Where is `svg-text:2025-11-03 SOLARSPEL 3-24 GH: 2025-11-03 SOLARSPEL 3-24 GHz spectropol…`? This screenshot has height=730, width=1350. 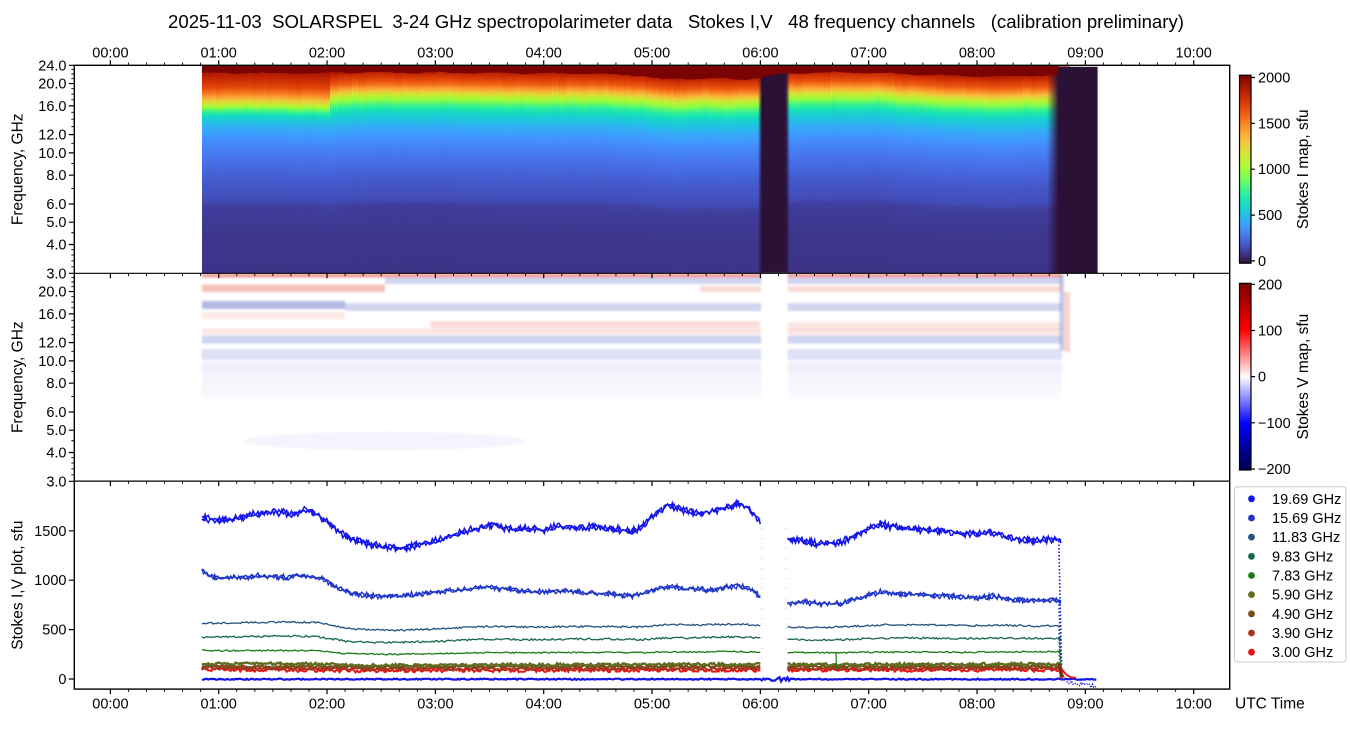
svg-text:2025-11-03 SOLARSPEL 3-24 GH: 2025-11-03 SOLARSPEL 3-24 GHz spectropol… is located at coordinates (676, 21).